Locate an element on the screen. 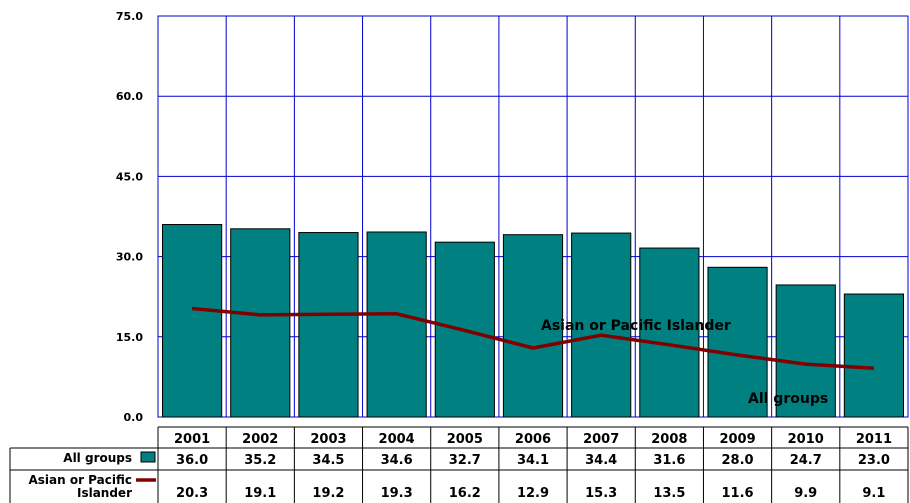 This screenshot has height=503, width=910. table-header-year: 2007 is located at coordinates (601, 439).